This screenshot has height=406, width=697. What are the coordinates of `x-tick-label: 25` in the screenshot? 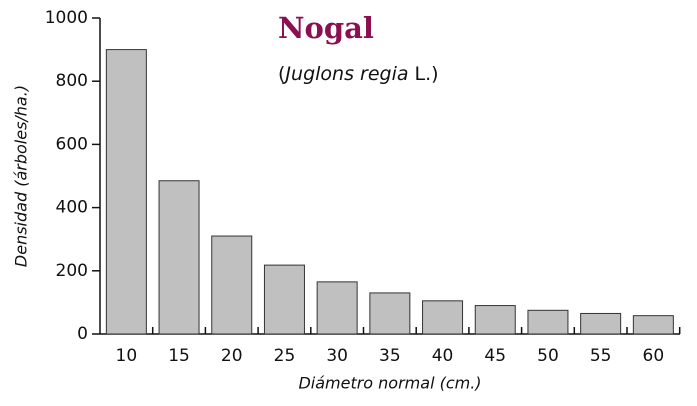 It's located at (285, 356).